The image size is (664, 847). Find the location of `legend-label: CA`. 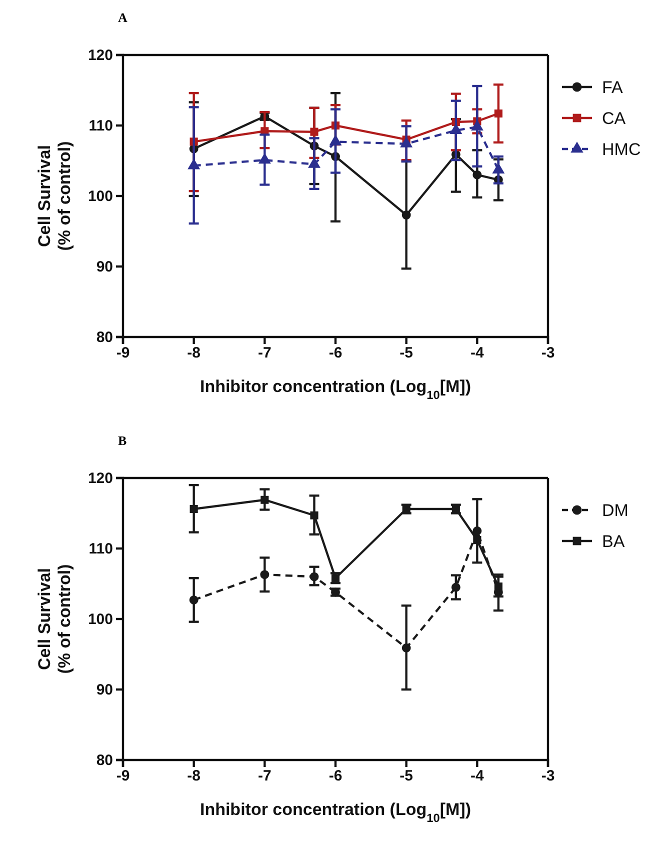

legend-label: CA is located at coordinates (614, 118).